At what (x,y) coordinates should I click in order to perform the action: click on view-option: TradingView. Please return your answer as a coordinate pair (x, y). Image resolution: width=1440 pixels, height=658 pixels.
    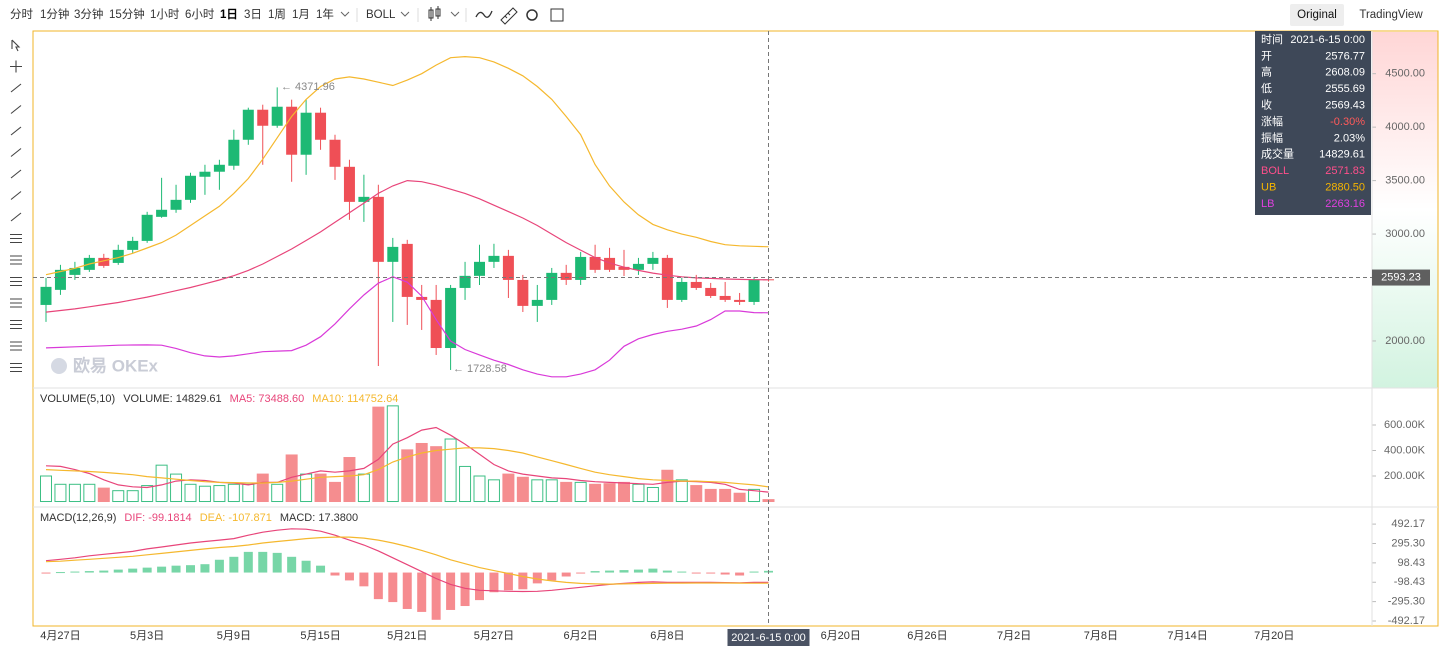
    Looking at the image, I should click on (1391, 15).